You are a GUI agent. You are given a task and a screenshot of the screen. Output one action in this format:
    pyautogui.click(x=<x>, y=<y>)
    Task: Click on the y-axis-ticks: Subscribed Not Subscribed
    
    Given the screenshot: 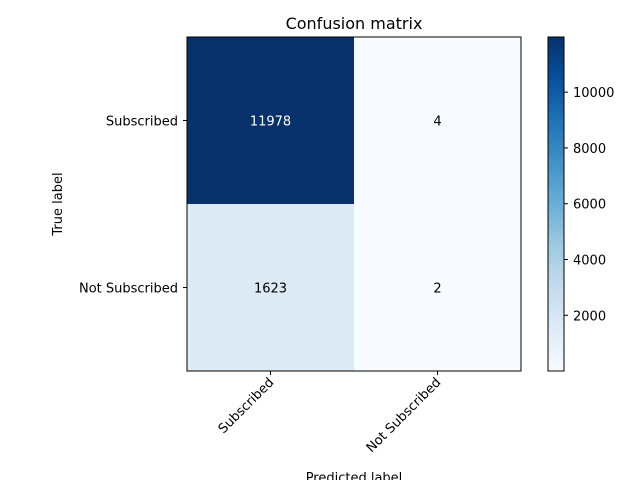 What is the action you would take?
    pyautogui.click(x=133, y=206)
    